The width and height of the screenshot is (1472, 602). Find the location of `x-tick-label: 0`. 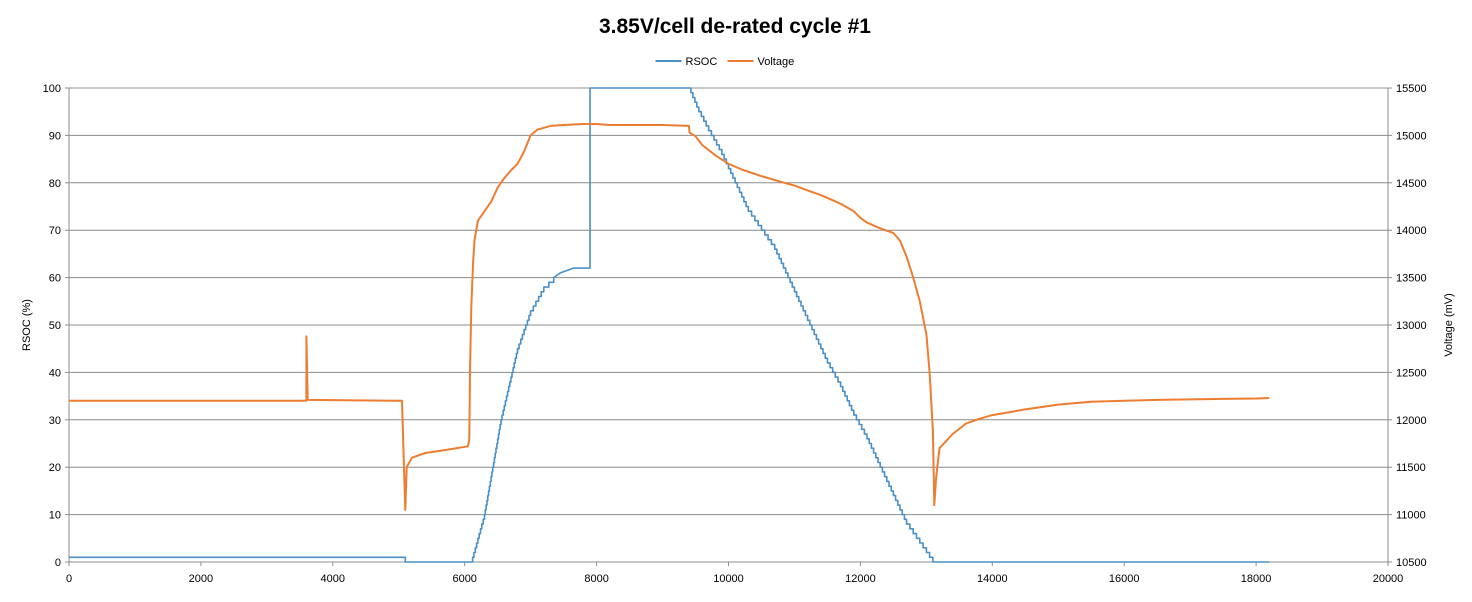

x-tick-label: 0 is located at coordinates (69, 579).